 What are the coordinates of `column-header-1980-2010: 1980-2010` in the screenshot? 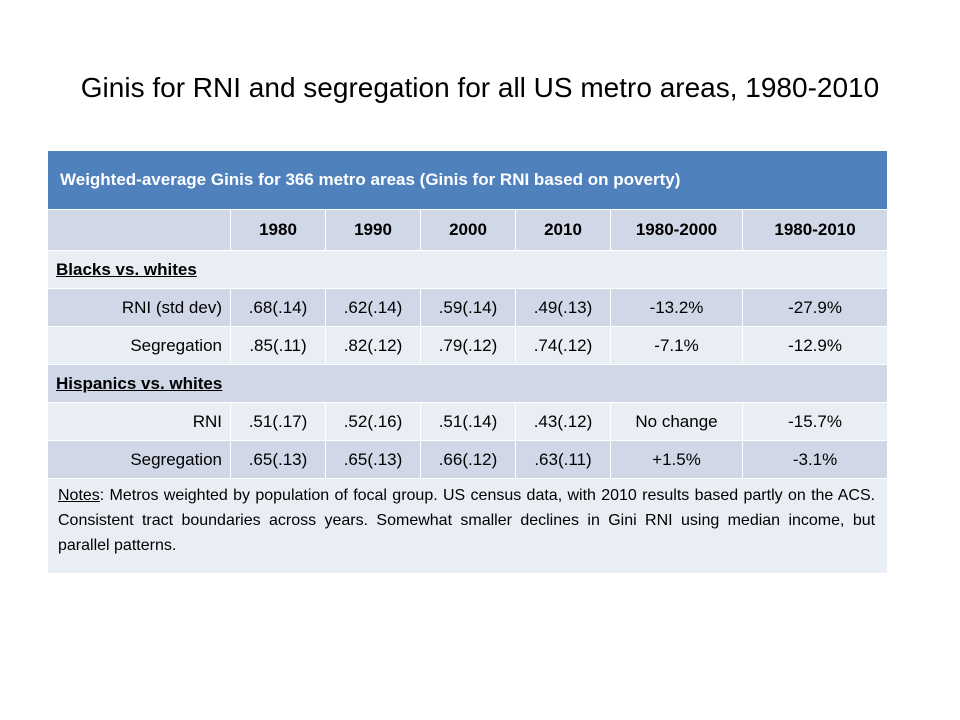 It's located at (815, 230).